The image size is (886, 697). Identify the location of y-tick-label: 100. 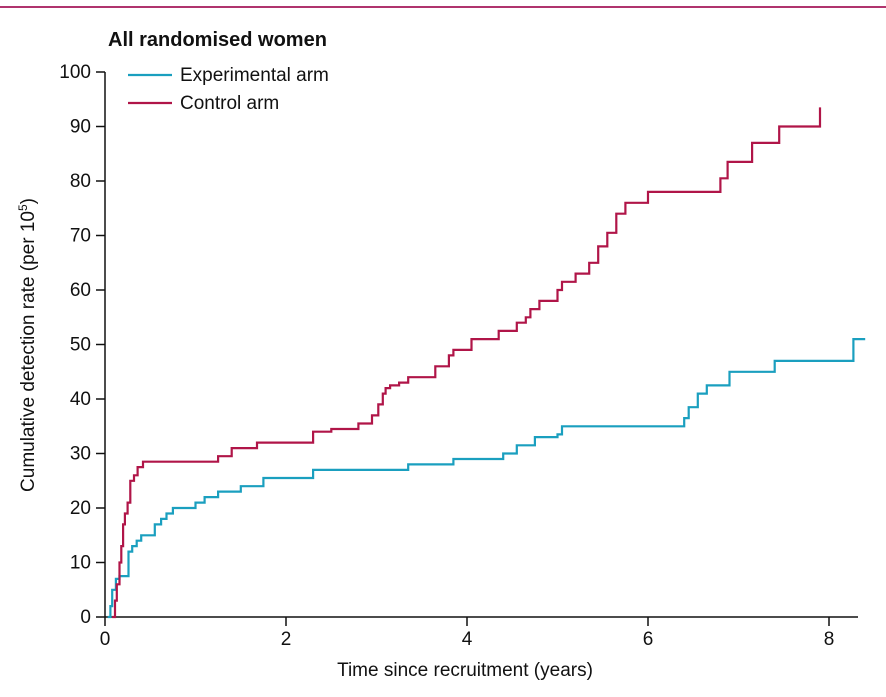
(75, 72).